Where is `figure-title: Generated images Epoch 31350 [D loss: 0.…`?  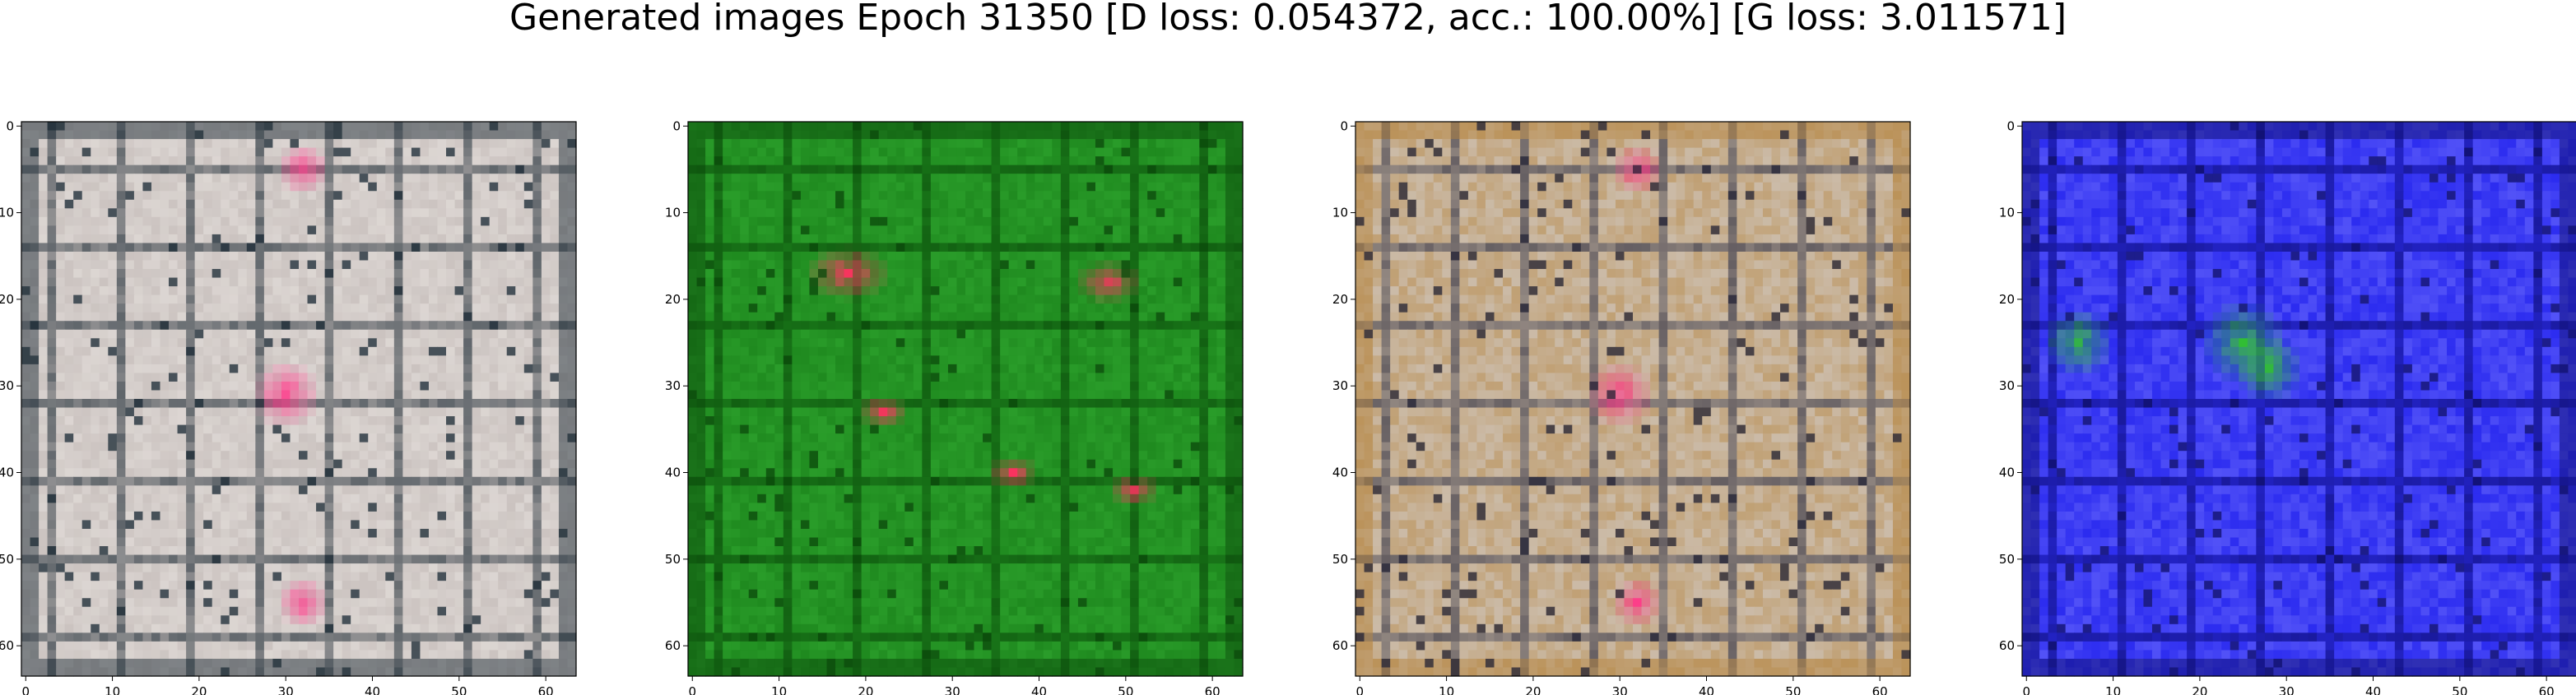
figure-title: Generated images Epoch 31350 [D loss: 0.… is located at coordinates (1288, 19).